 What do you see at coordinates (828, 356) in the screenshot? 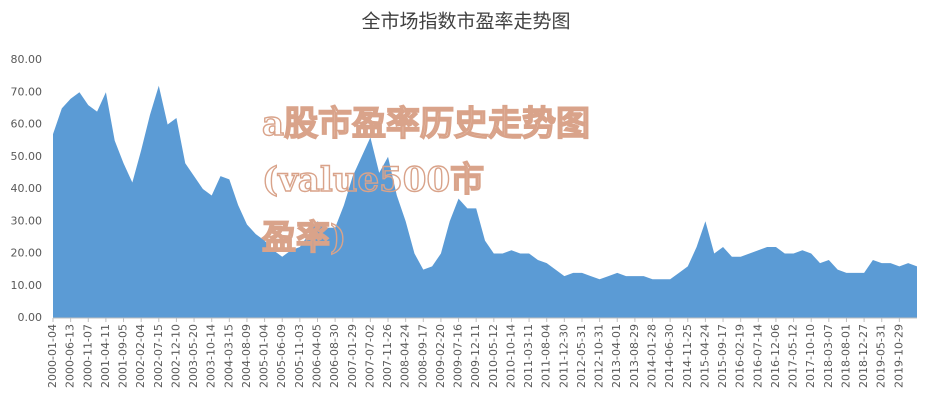
I see `x-tick-label: 2018-03-07` at bounding box center [828, 356].